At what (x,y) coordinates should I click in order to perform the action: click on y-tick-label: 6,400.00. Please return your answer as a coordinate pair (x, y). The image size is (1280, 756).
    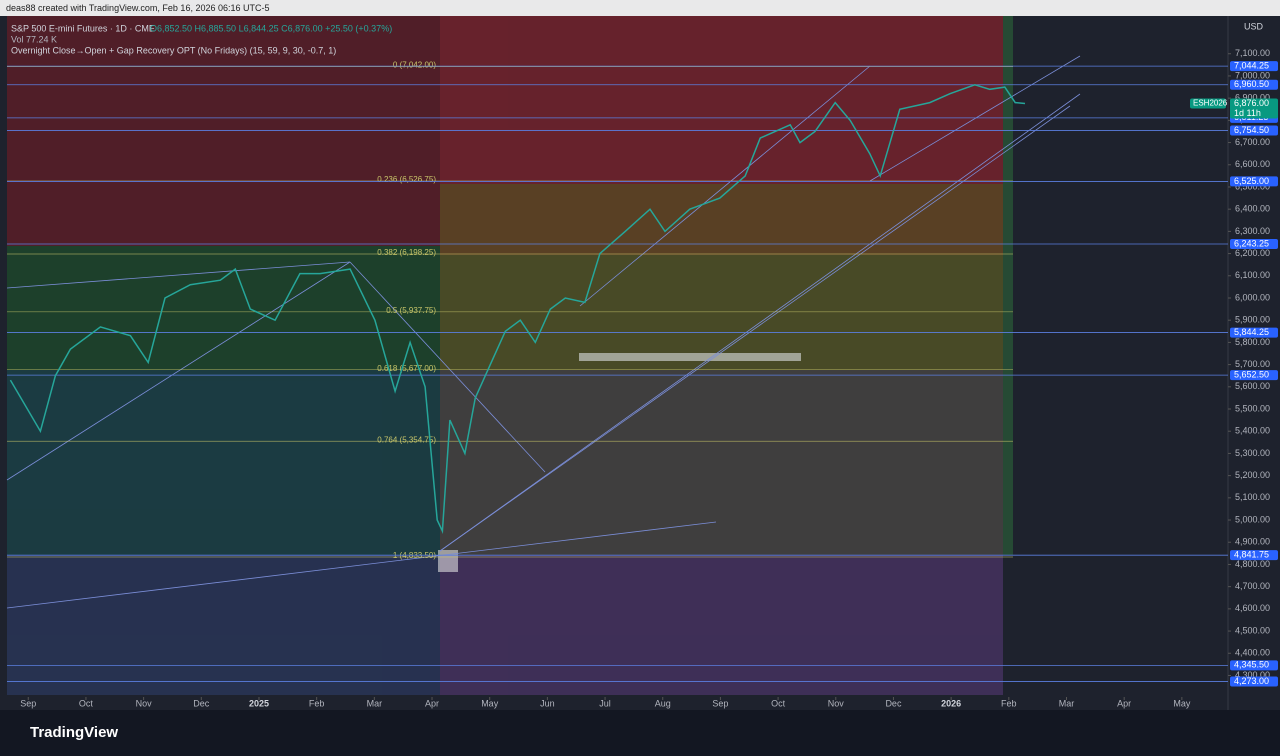
    Looking at the image, I should click on (1252, 209).